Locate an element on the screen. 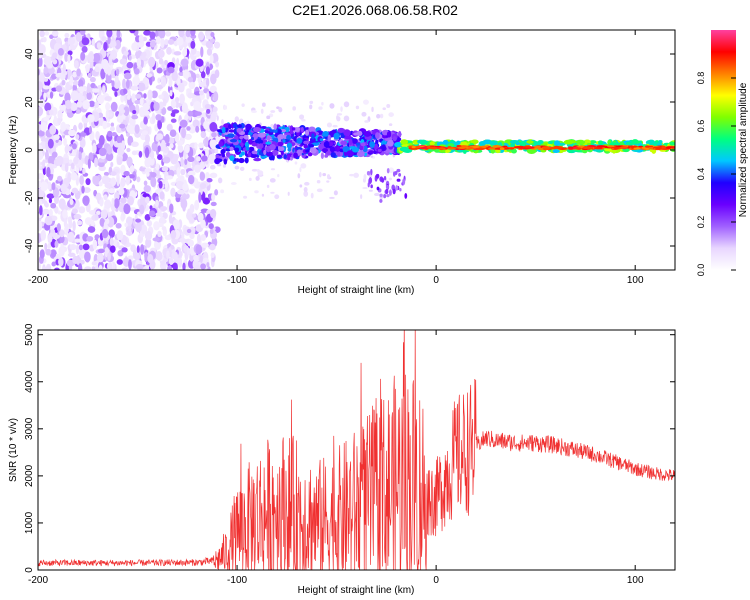  colorbar-gradient is located at coordinates (723, 150).